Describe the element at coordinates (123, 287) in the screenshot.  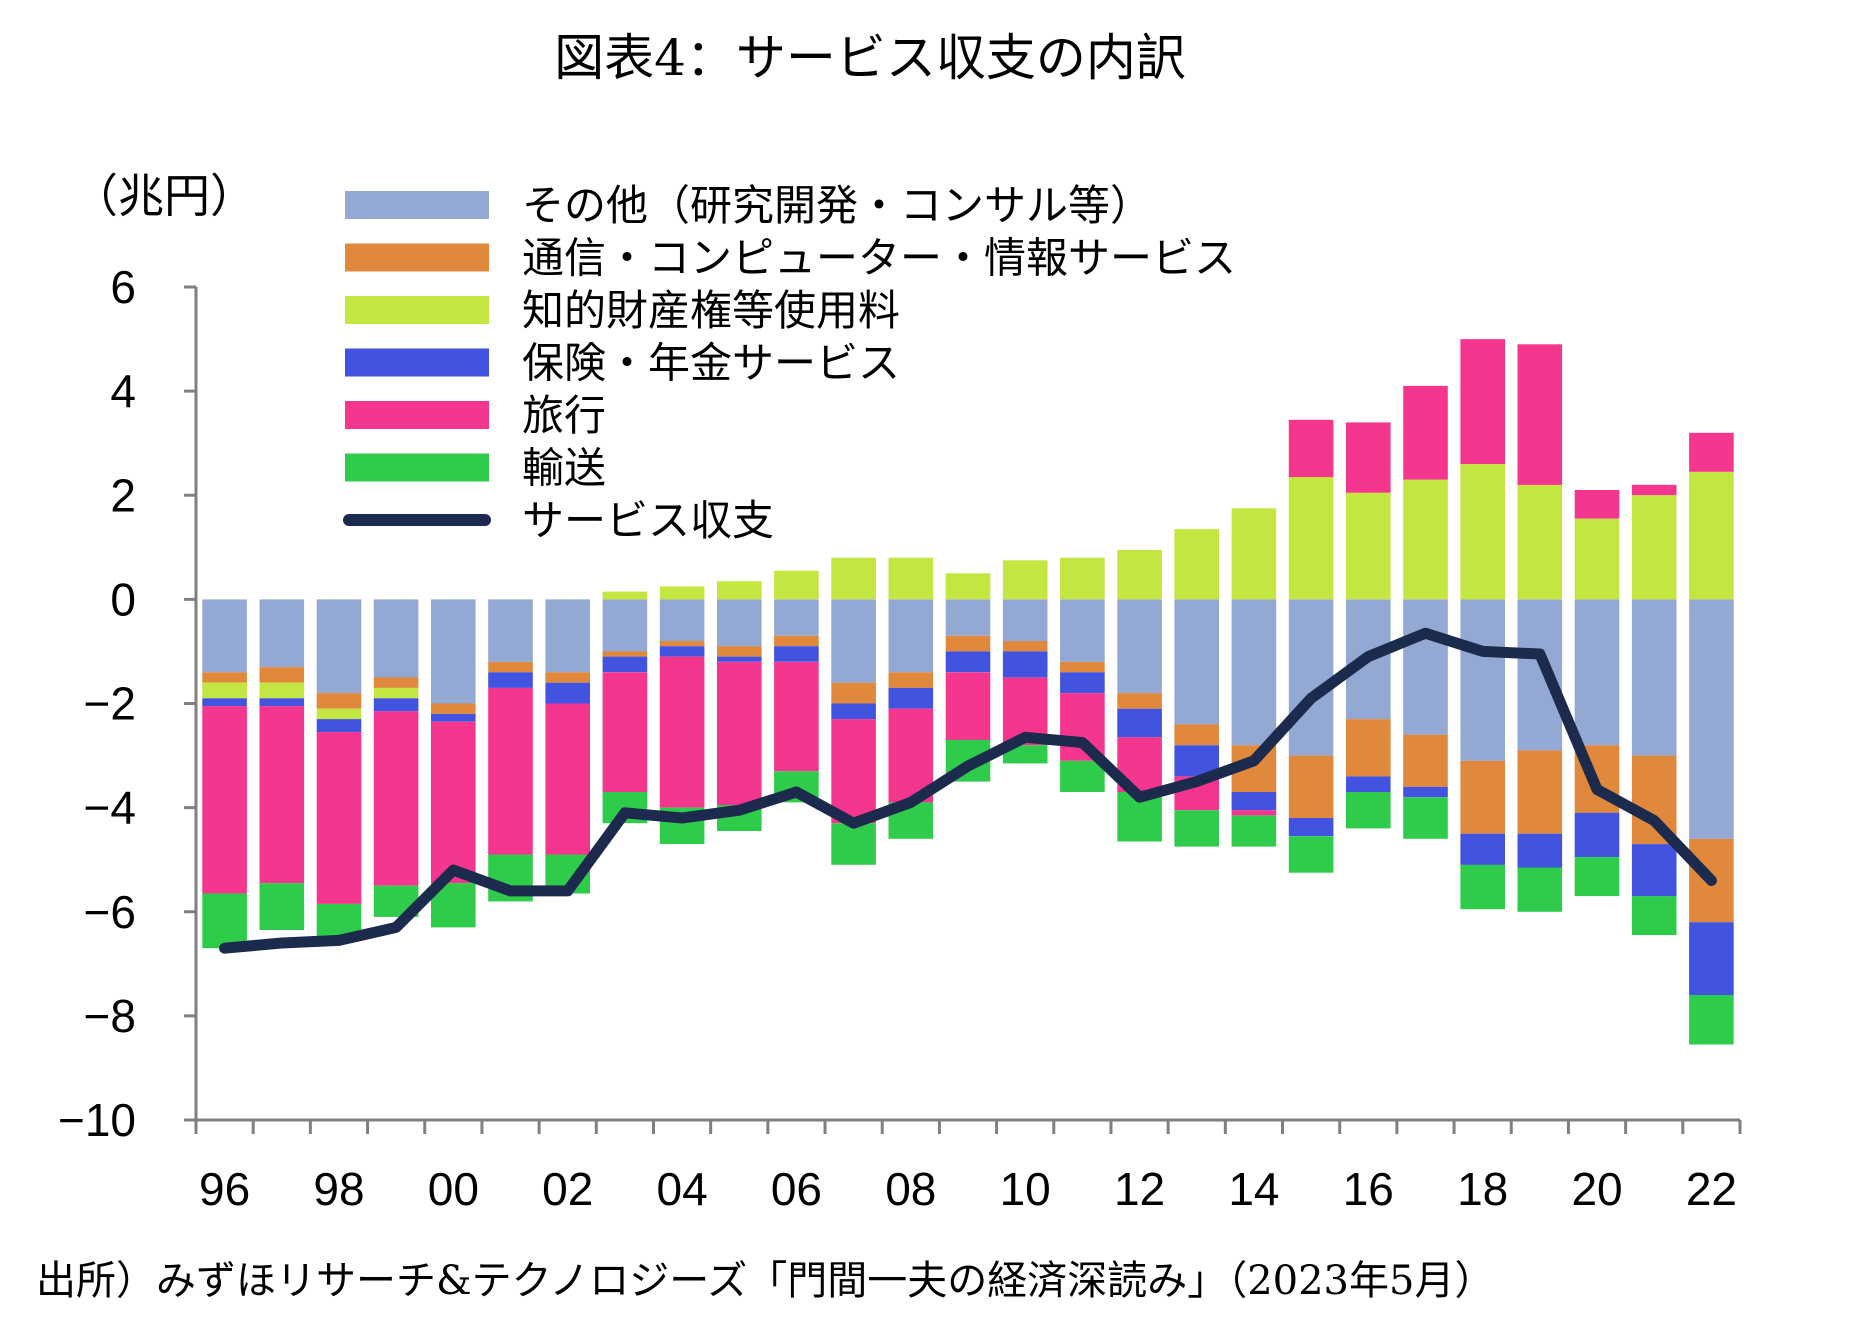
I see `y-tick-label: 6` at that location.